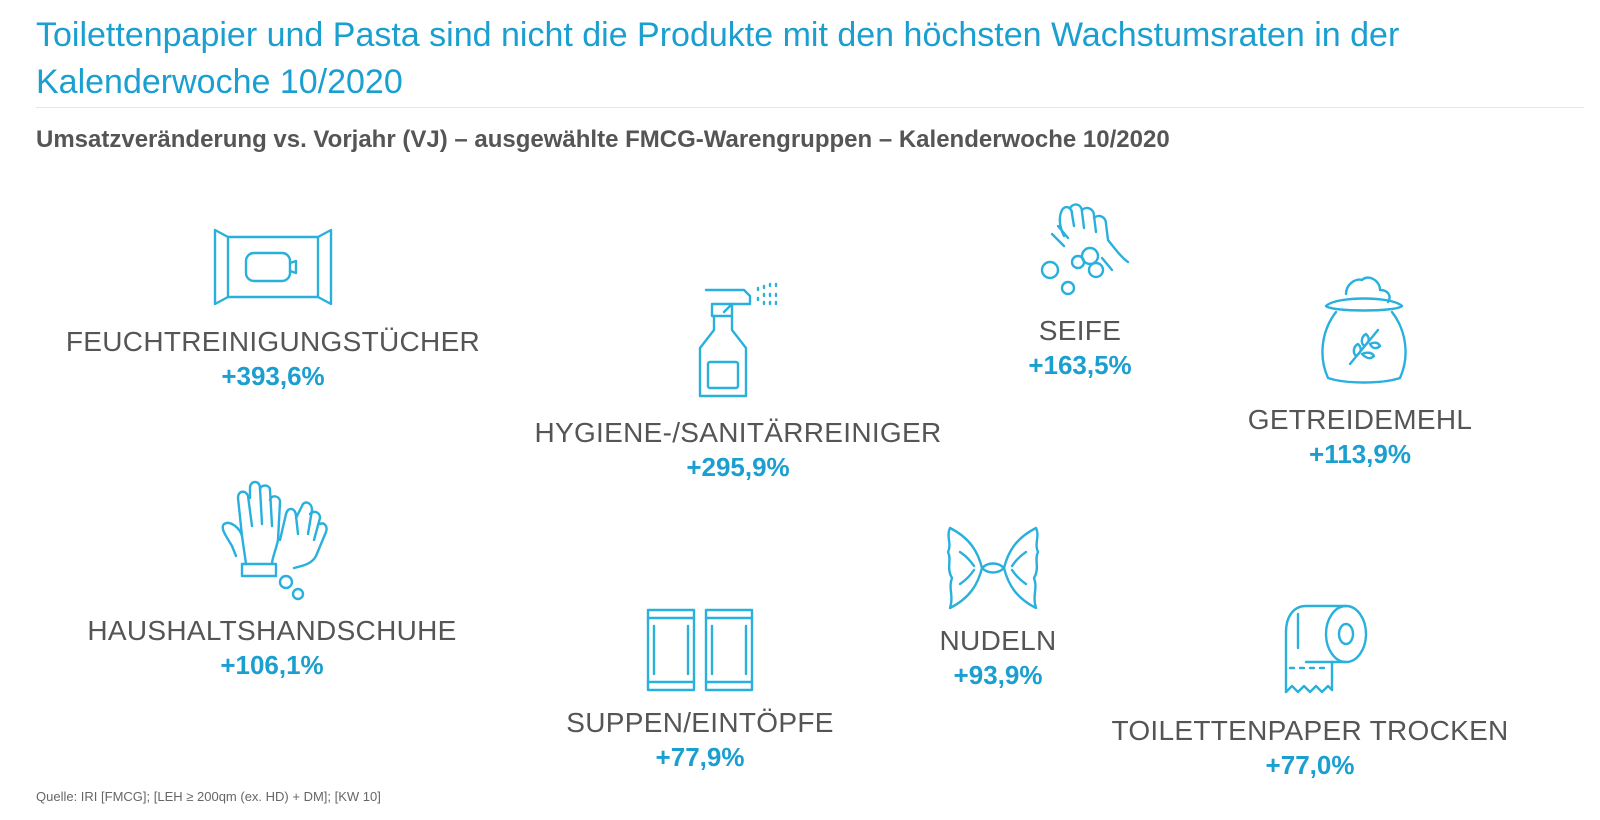 The image size is (1600, 820). I want to click on category-item: SEIFE +163,5%, so click(1080, 348).